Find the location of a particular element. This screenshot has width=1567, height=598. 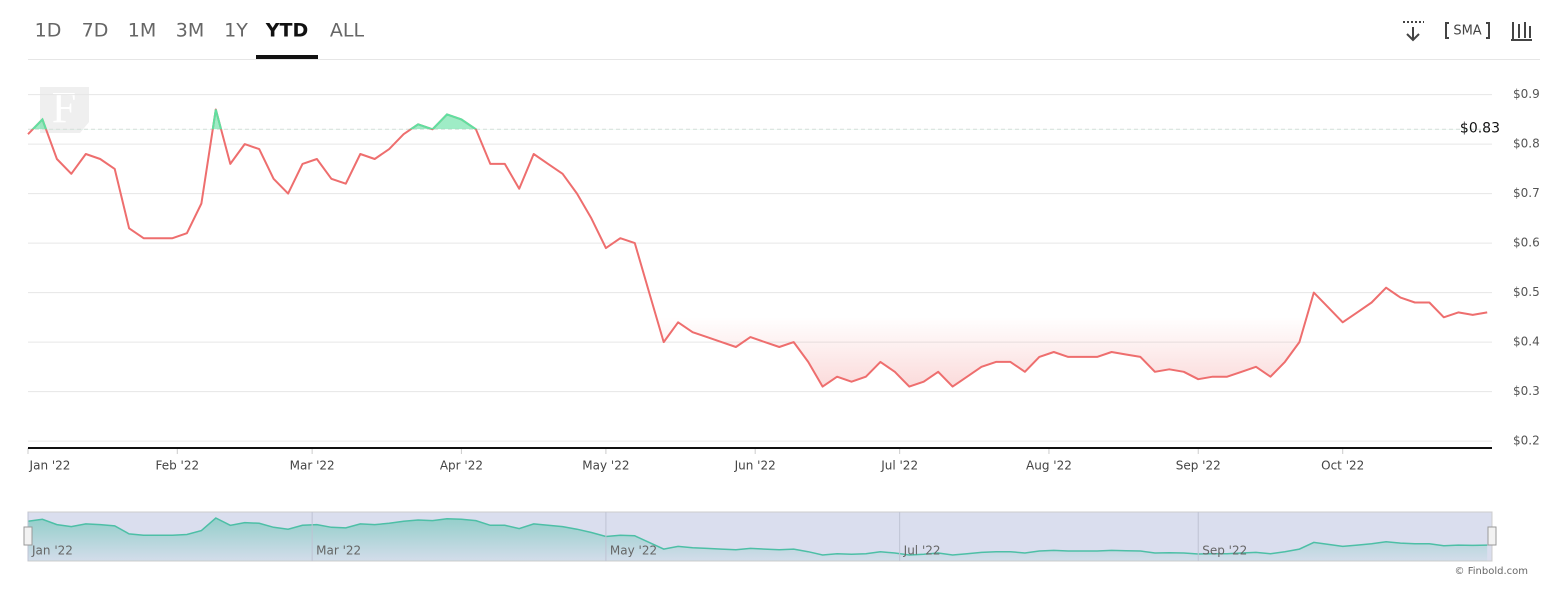

watermark: F is located at coordinates (64, 108).